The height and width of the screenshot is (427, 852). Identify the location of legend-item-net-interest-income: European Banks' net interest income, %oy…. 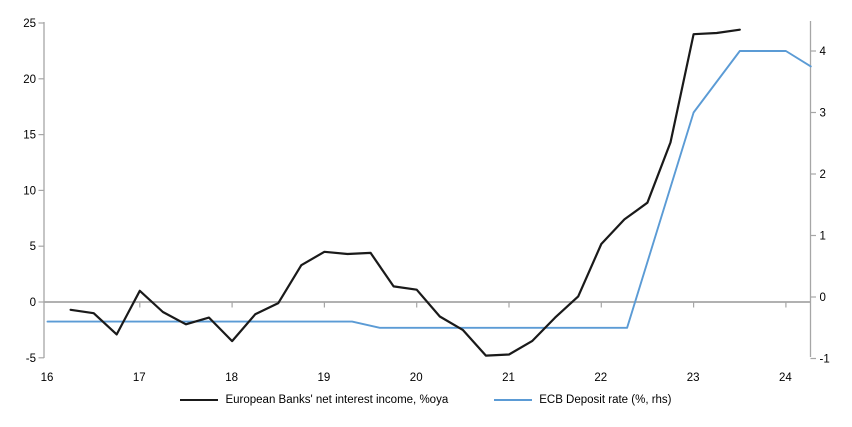
(314, 400).